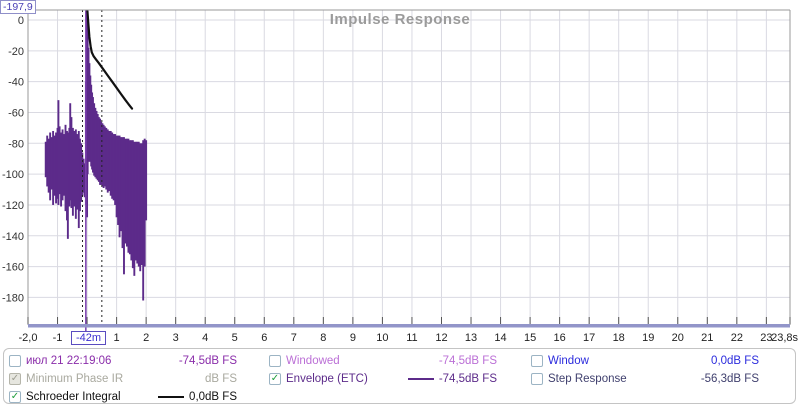 This screenshot has width=800, height=407. What do you see at coordinates (235, 338) in the screenshot?
I see `svg-text: 5` at bounding box center [235, 338].